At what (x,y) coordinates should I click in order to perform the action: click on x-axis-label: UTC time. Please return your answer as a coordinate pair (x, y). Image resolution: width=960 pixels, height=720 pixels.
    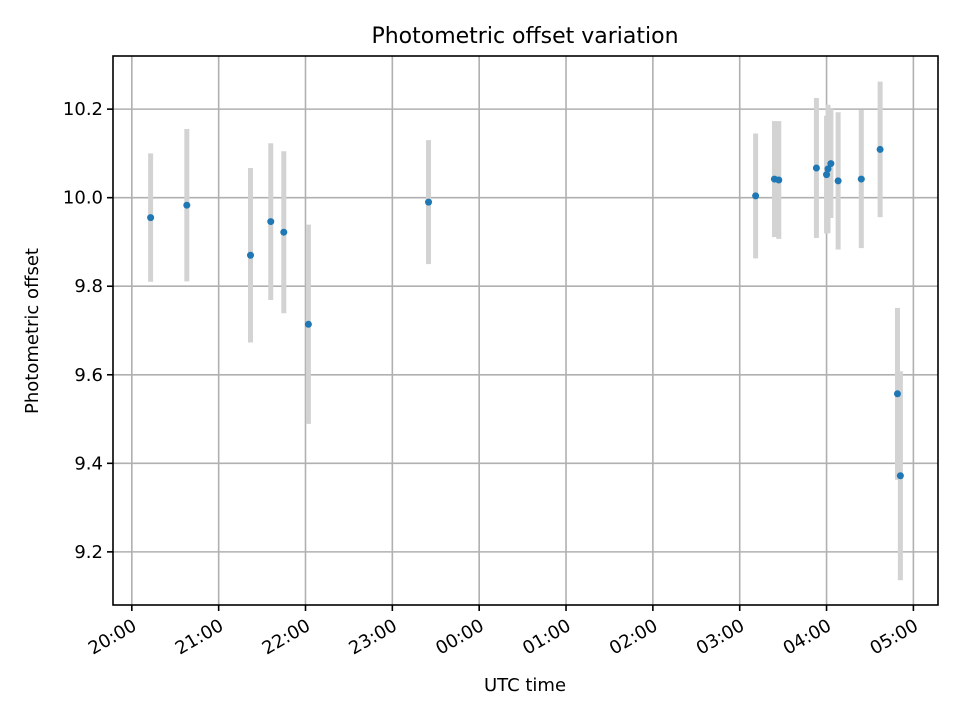
    Looking at the image, I should click on (525, 685).